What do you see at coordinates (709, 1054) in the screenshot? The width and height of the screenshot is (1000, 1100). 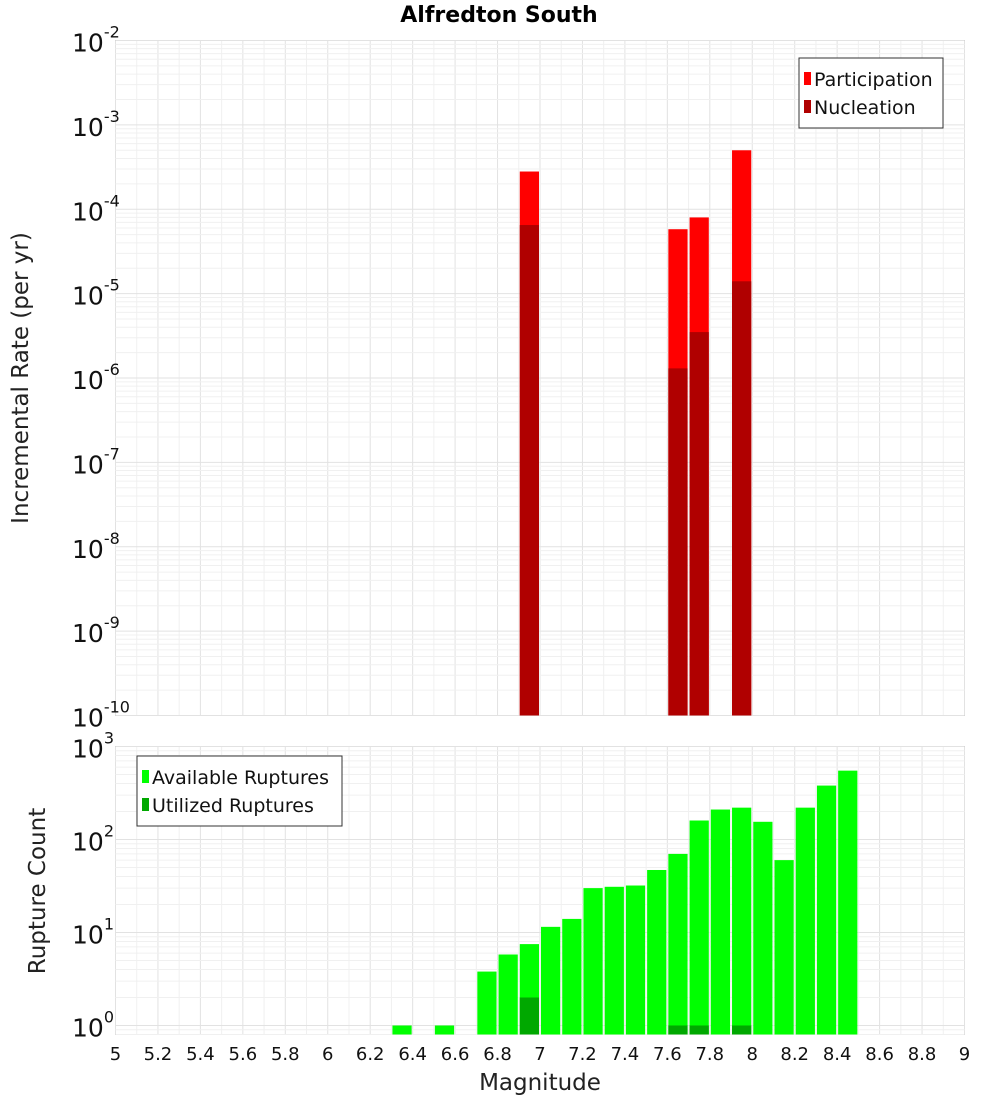 I see `x-tick-label: 7.8` at bounding box center [709, 1054].